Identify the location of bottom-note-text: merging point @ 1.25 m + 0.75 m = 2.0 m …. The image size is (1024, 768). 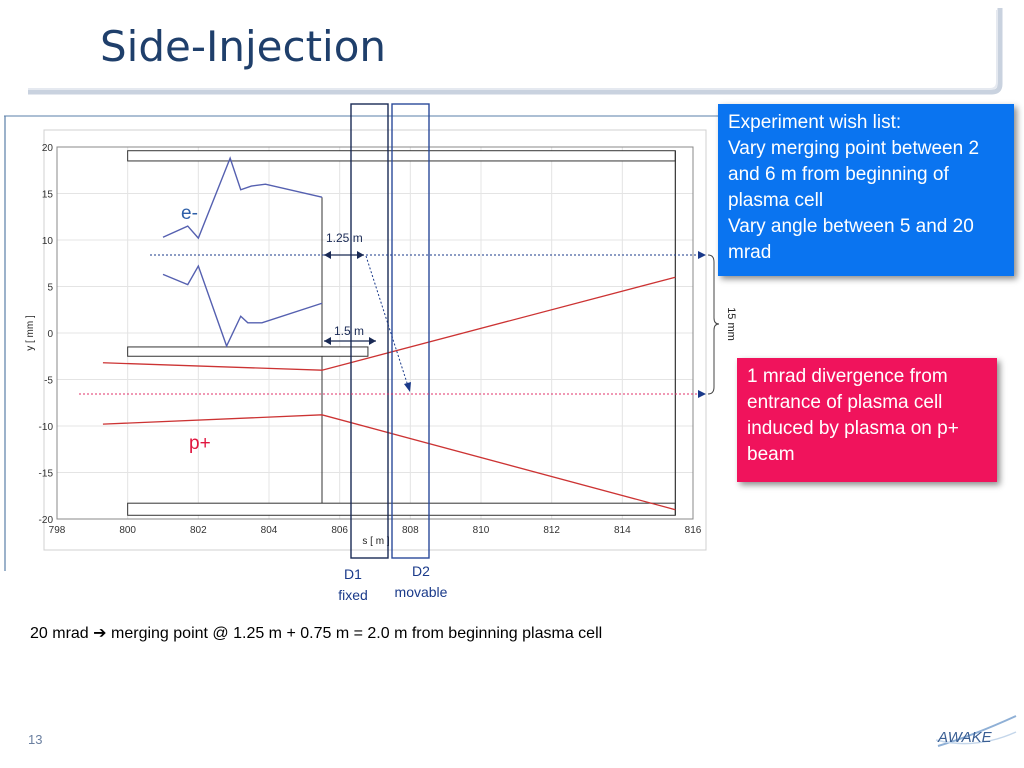
(357, 633).